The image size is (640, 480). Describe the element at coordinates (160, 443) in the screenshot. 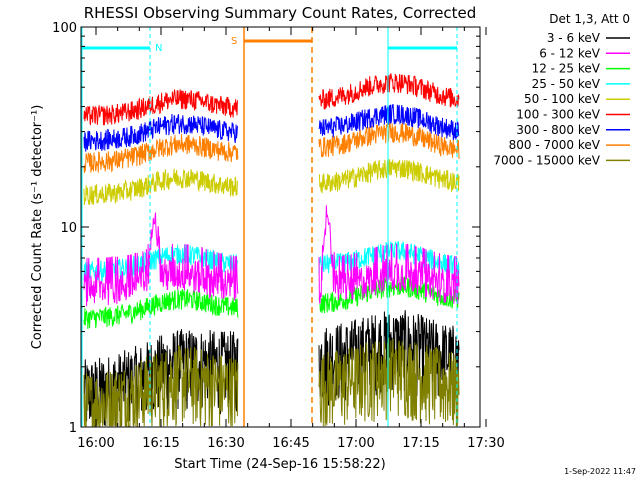

I see `x-tick-label-16:15: 16:15` at that location.